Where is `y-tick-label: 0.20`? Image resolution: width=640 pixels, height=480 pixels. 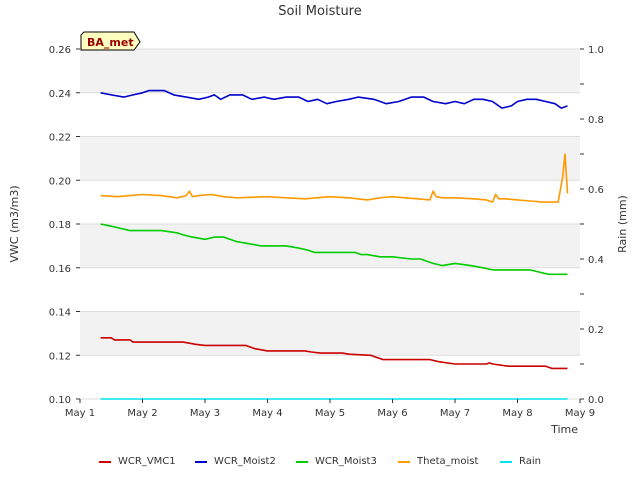 y-tick-label: 0.20 is located at coordinates (60, 181).